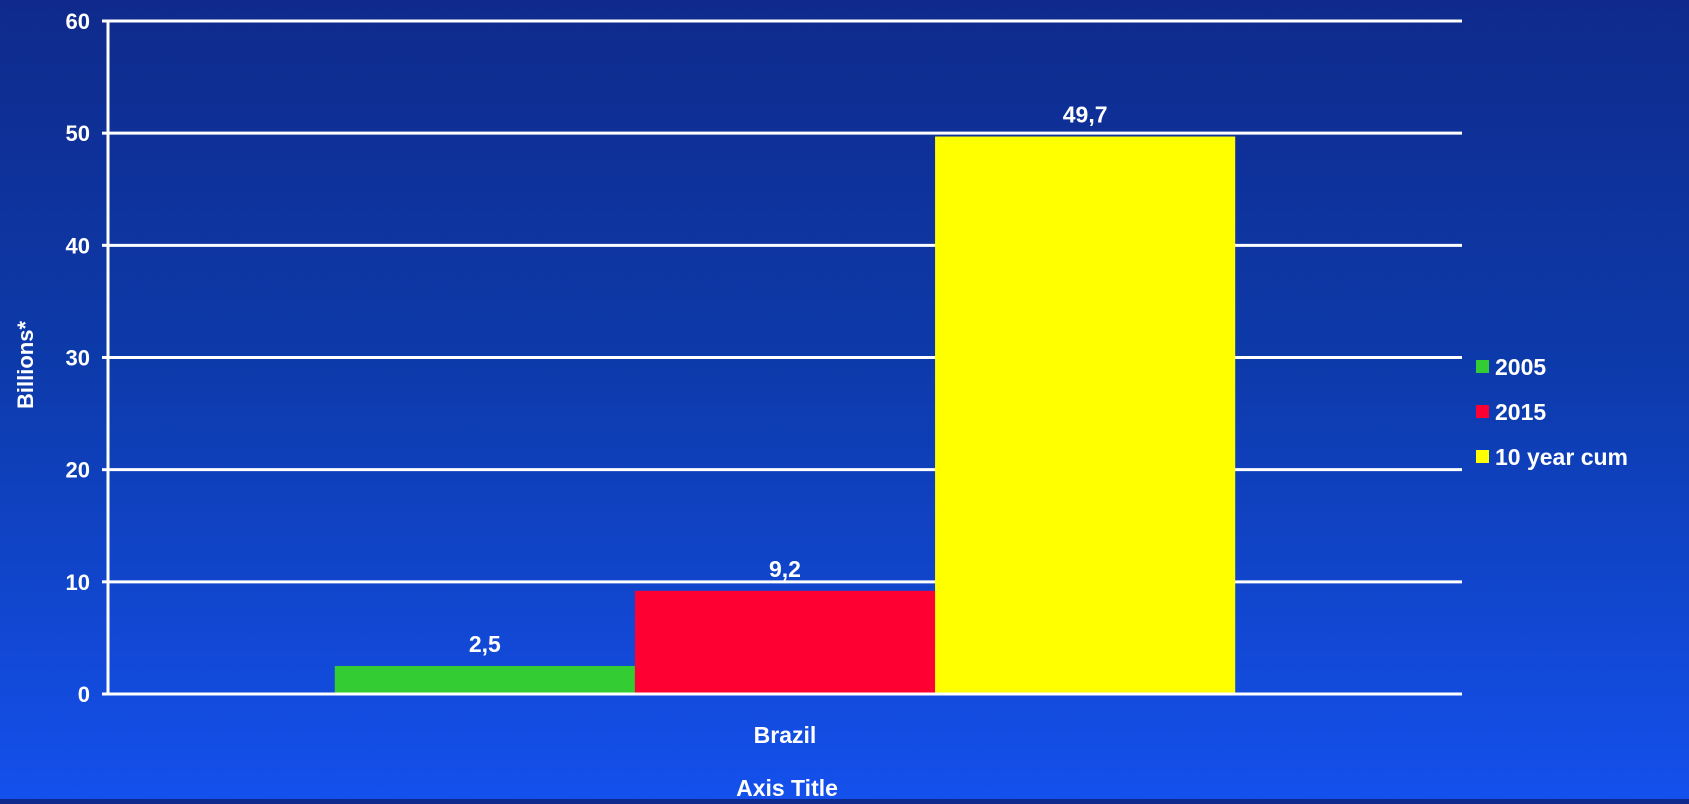 Image resolution: width=1689 pixels, height=804 pixels. Describe the element at coordinates (1552, 412) in the screenshot. I see `legend: 2005 2015 10 year cum` at that location.